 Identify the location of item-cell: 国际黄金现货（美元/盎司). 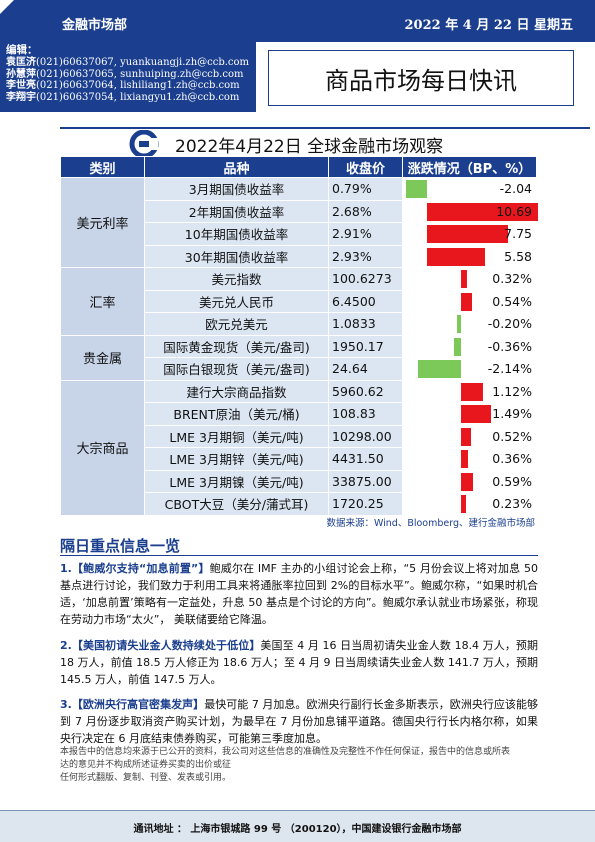
(236, 346).